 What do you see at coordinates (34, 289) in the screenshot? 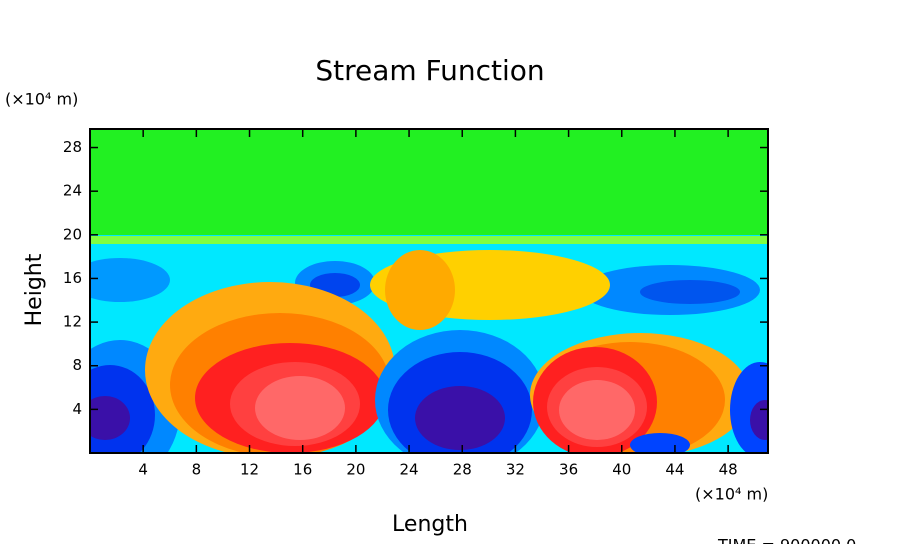
I see `y-axis-label: Height` at bounding box center [34, 289].